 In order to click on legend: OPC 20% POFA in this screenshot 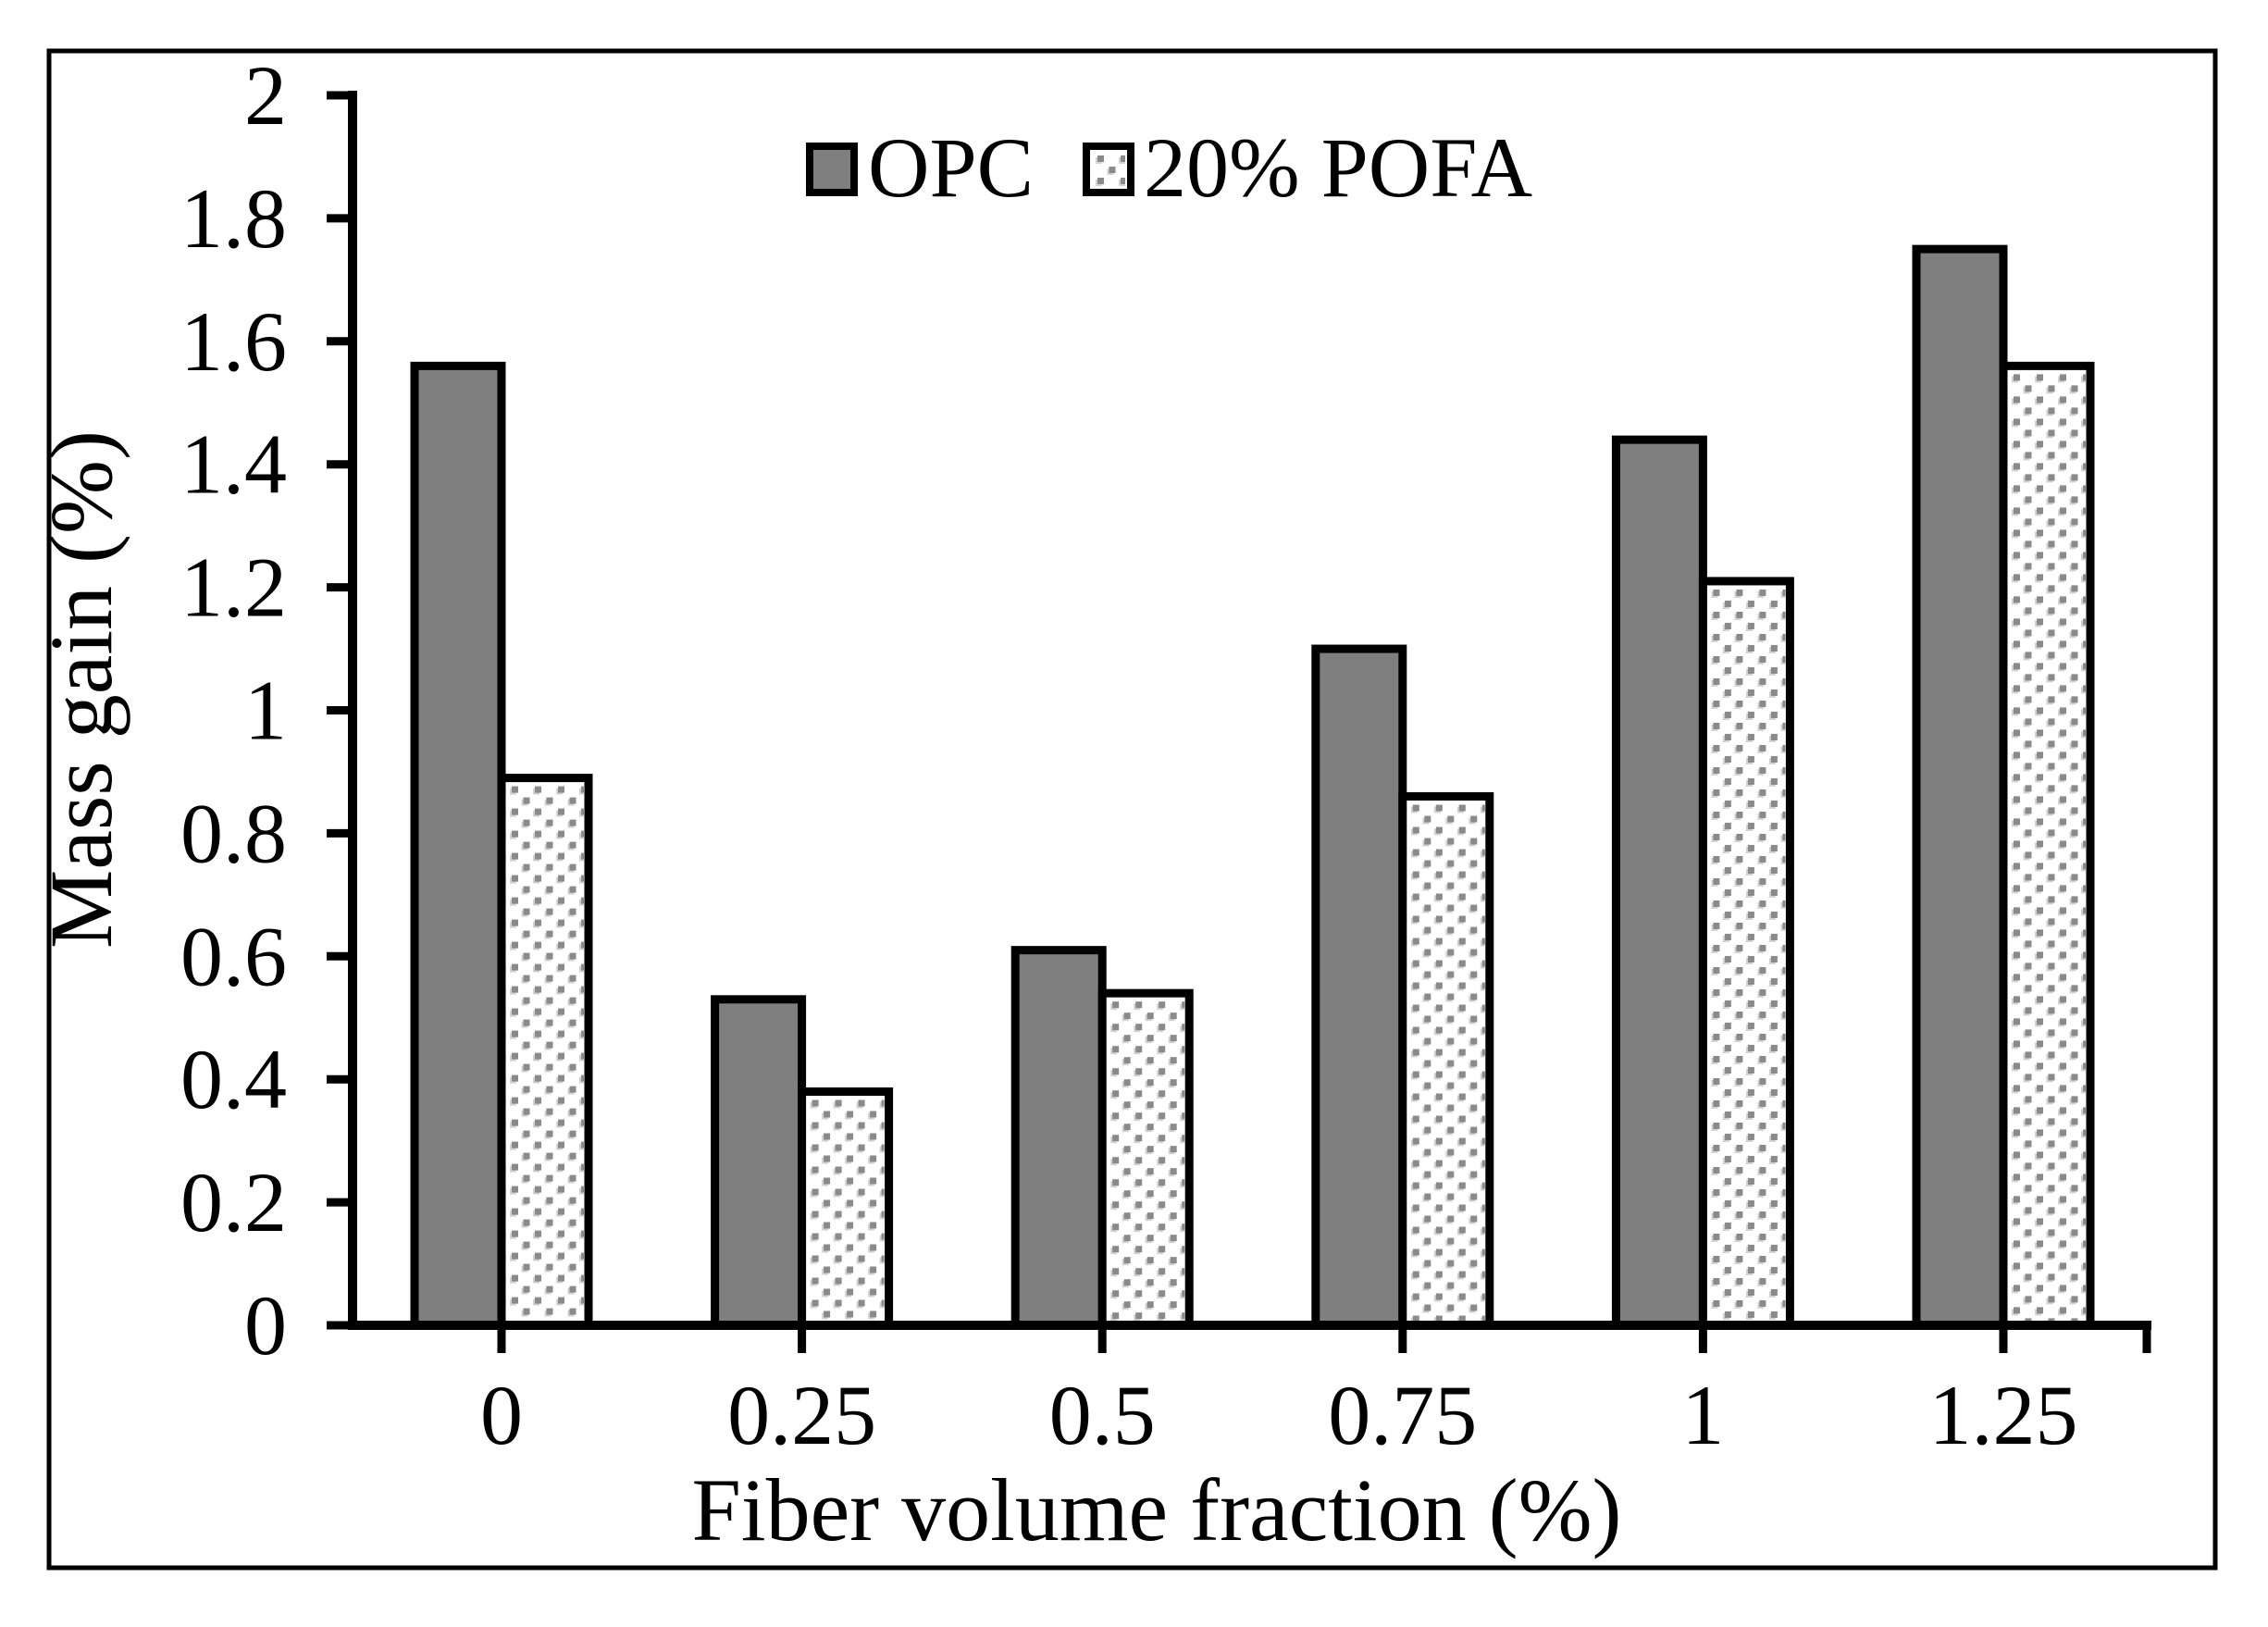, I will do `click(1169, 167)`.